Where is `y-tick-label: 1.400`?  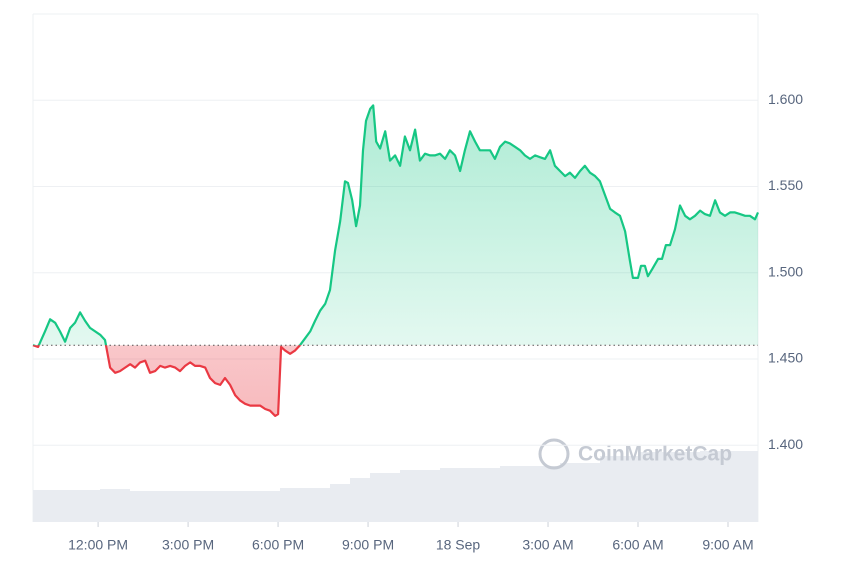
y-tick-label: 1.400 is located at coordinates (785, 444).